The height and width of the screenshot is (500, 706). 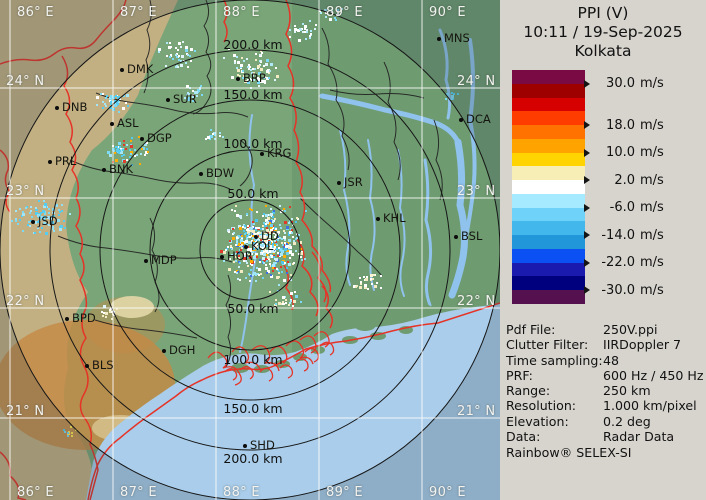 I want to click on lon-label-top: 89° E, so click(x=344, y=12).